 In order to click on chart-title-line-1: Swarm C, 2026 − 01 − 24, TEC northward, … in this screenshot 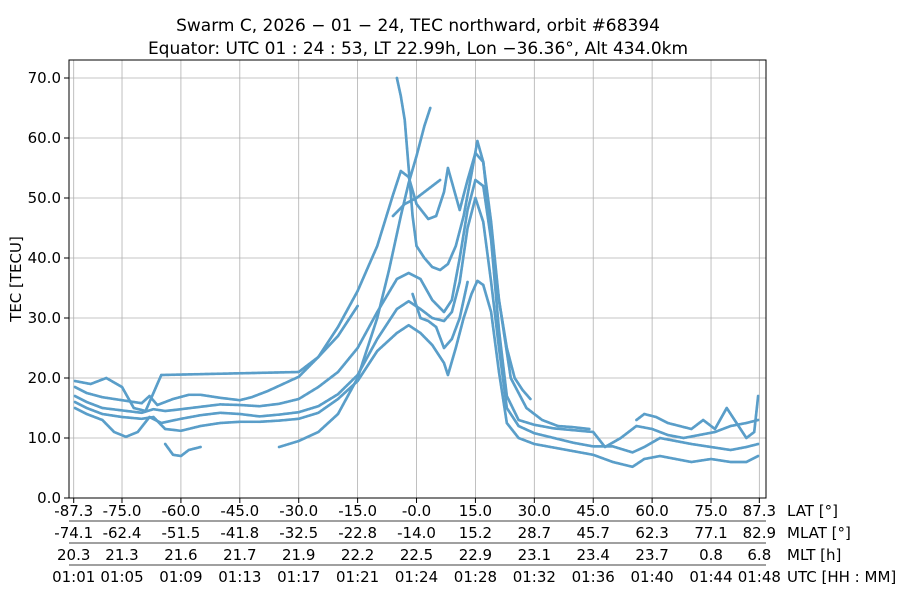, I will do `click(418, 26)`.